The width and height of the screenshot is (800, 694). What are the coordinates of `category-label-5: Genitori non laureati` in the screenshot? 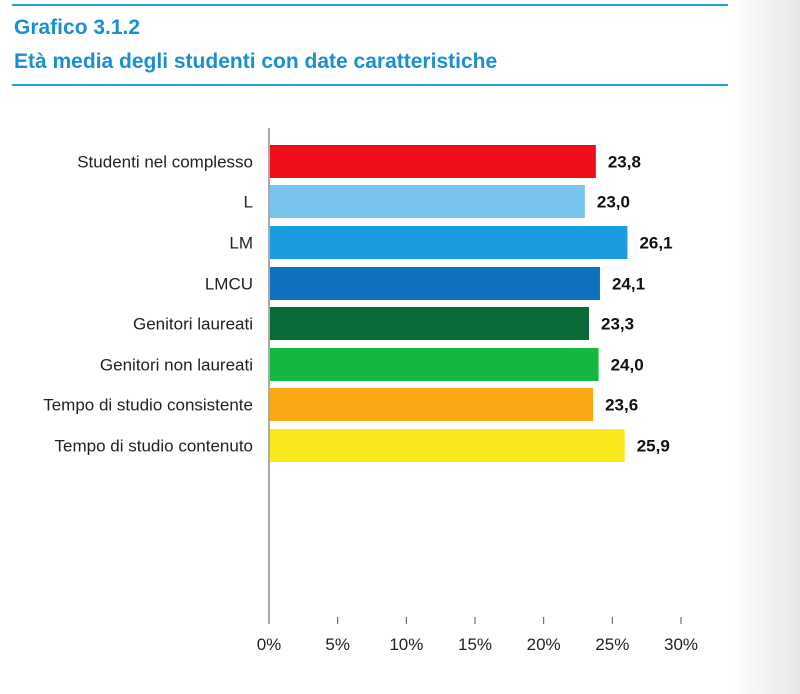 It's located at (176, 365).